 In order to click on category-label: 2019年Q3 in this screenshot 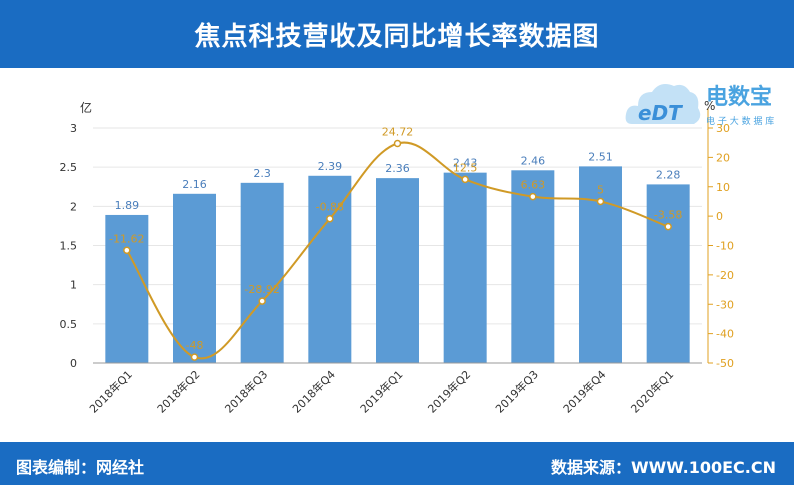, I will do `click(516, 391)`.